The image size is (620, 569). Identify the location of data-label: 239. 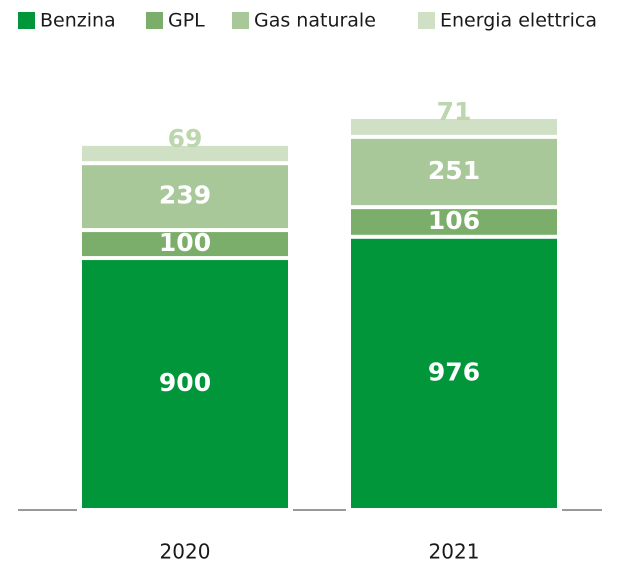
(185, 195).